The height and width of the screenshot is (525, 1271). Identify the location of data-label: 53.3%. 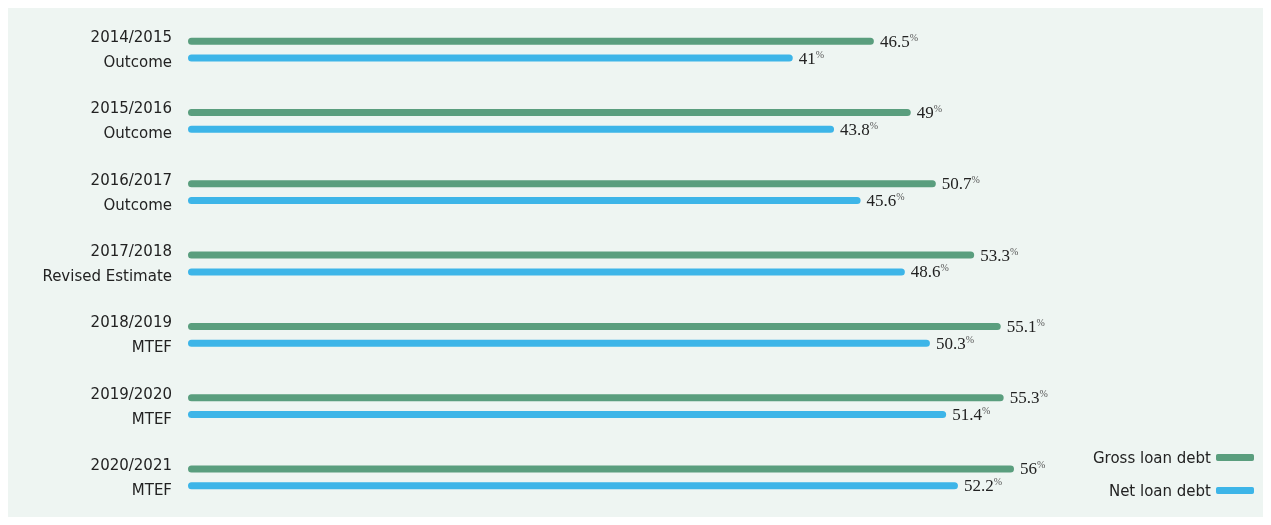
(999, 255).